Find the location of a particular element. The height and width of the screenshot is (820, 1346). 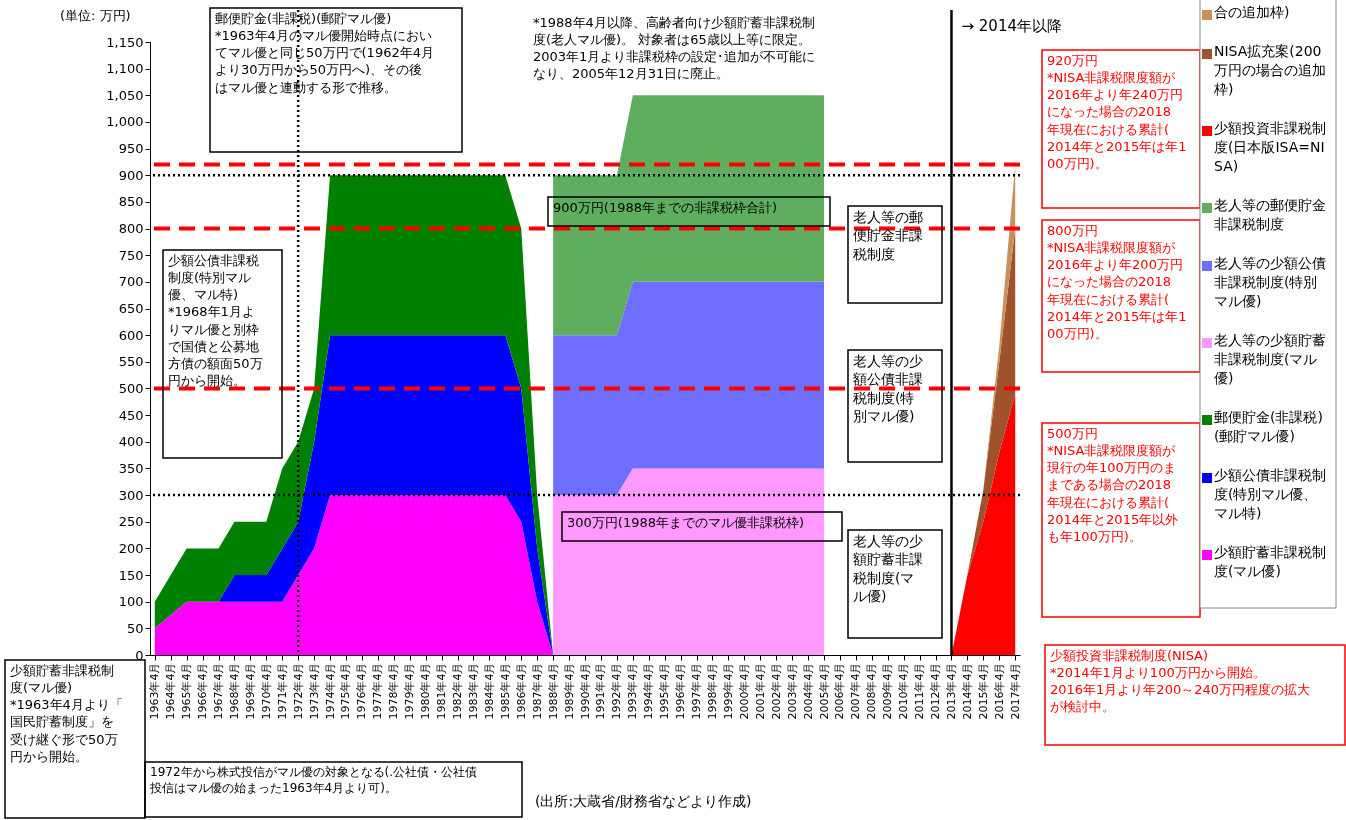

y-tick-label: 800 is located at coordinates (131, 229).